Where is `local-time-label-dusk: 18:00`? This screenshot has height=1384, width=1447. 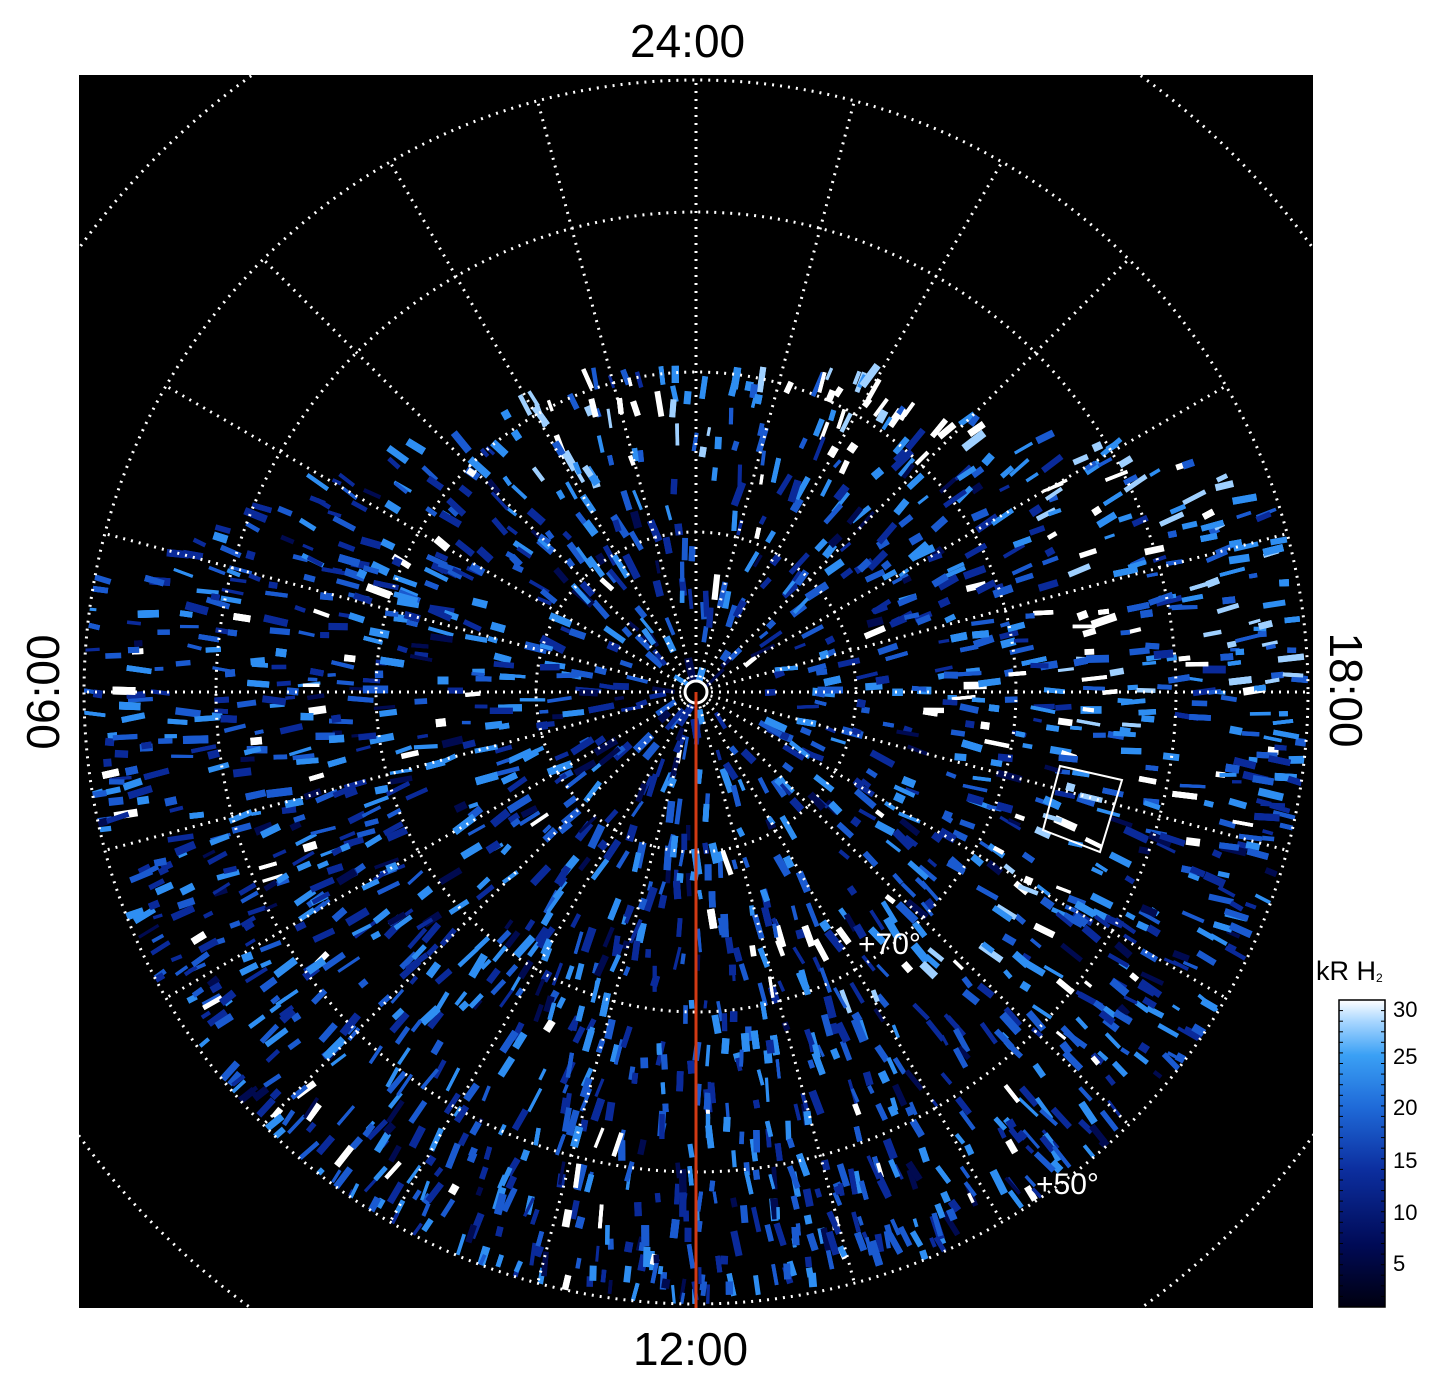
local-time-label-dusk: 18:00 is located at coordinates (1346, 690).